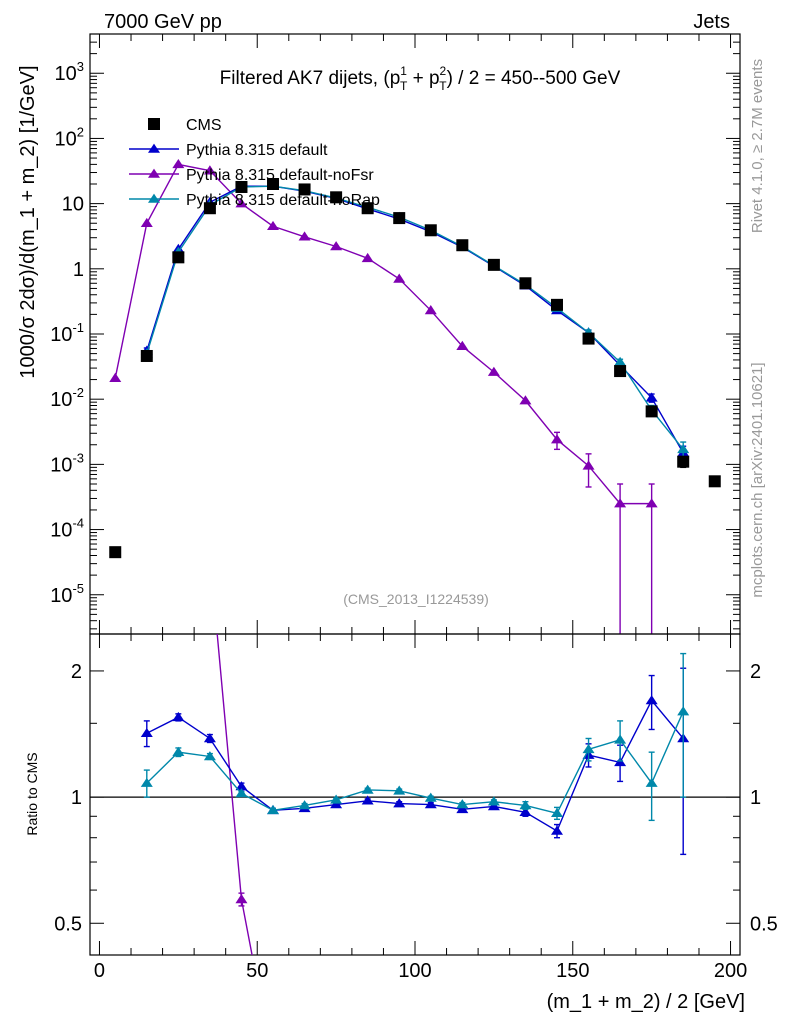 This screenshot has width=786, height=1024. Describe the element at coordinates (283, 200) in the screenshot. I see `legend-label-noRap: Pythia 8.315 default-noRap` at that location.